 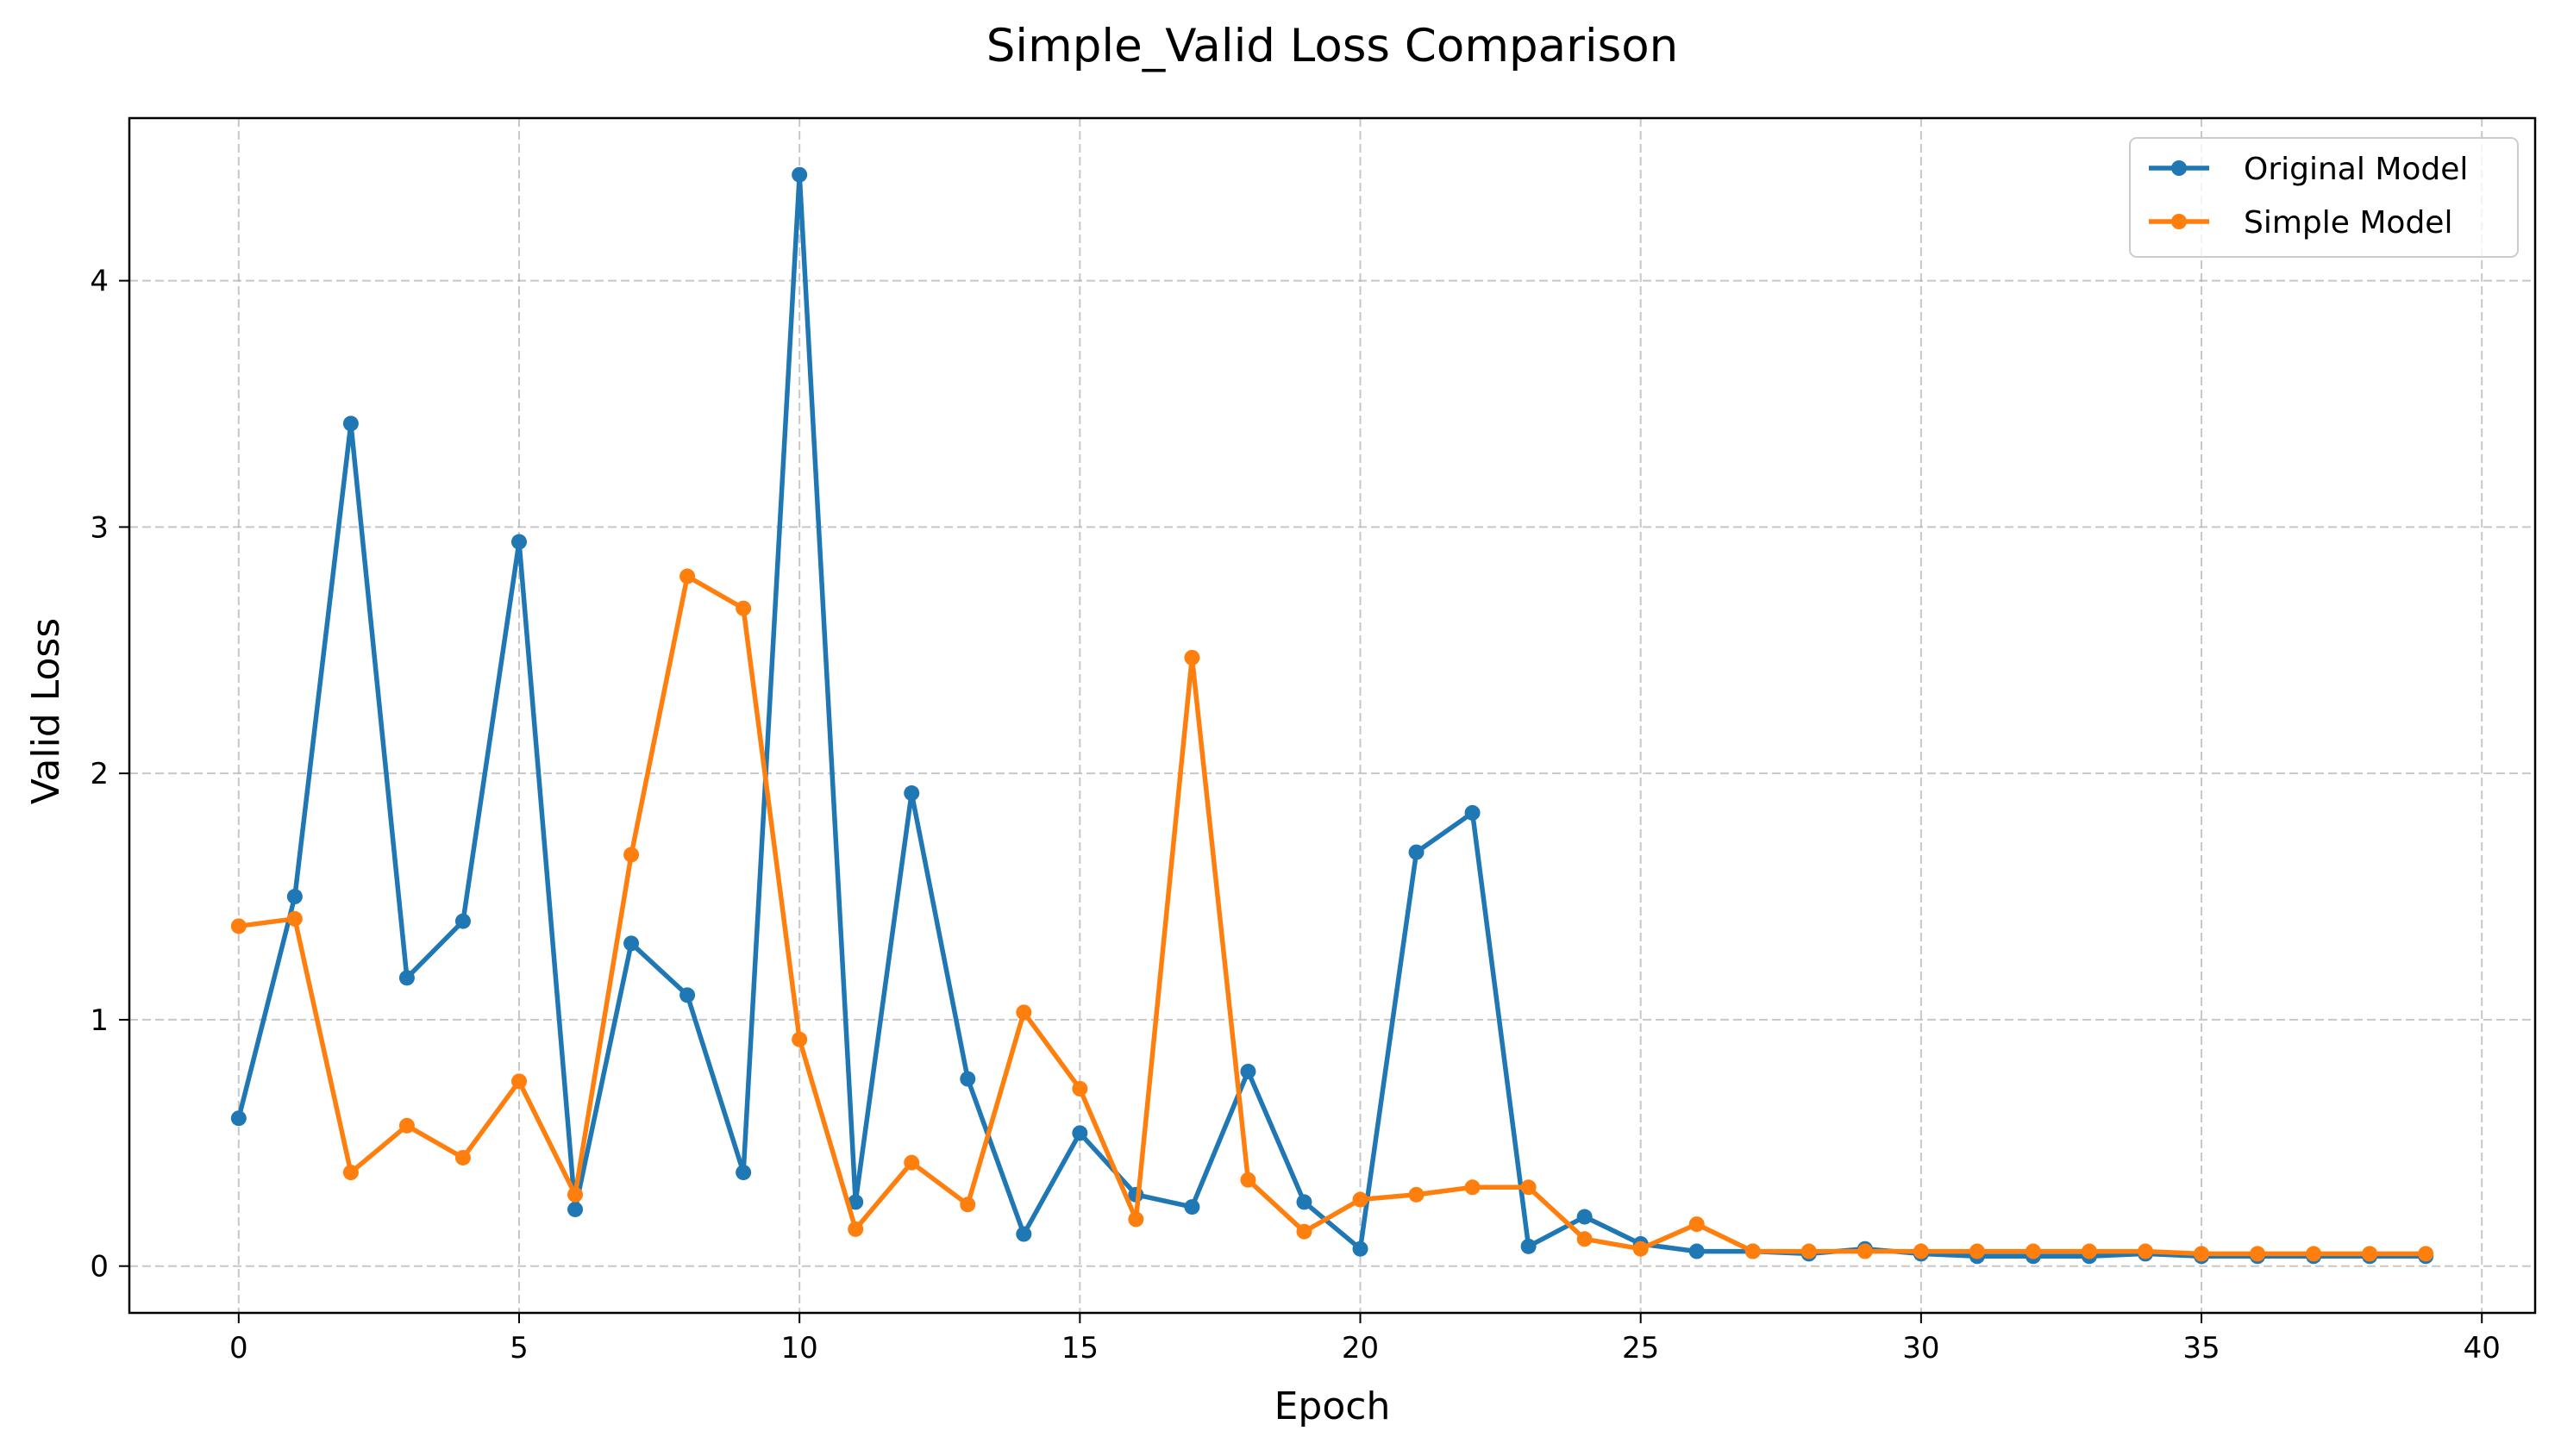 What do you see at coordinates (1921, 1348) in the screenshot?
I see `x-tick-label: 30` at bounding box center [1921, 1348].